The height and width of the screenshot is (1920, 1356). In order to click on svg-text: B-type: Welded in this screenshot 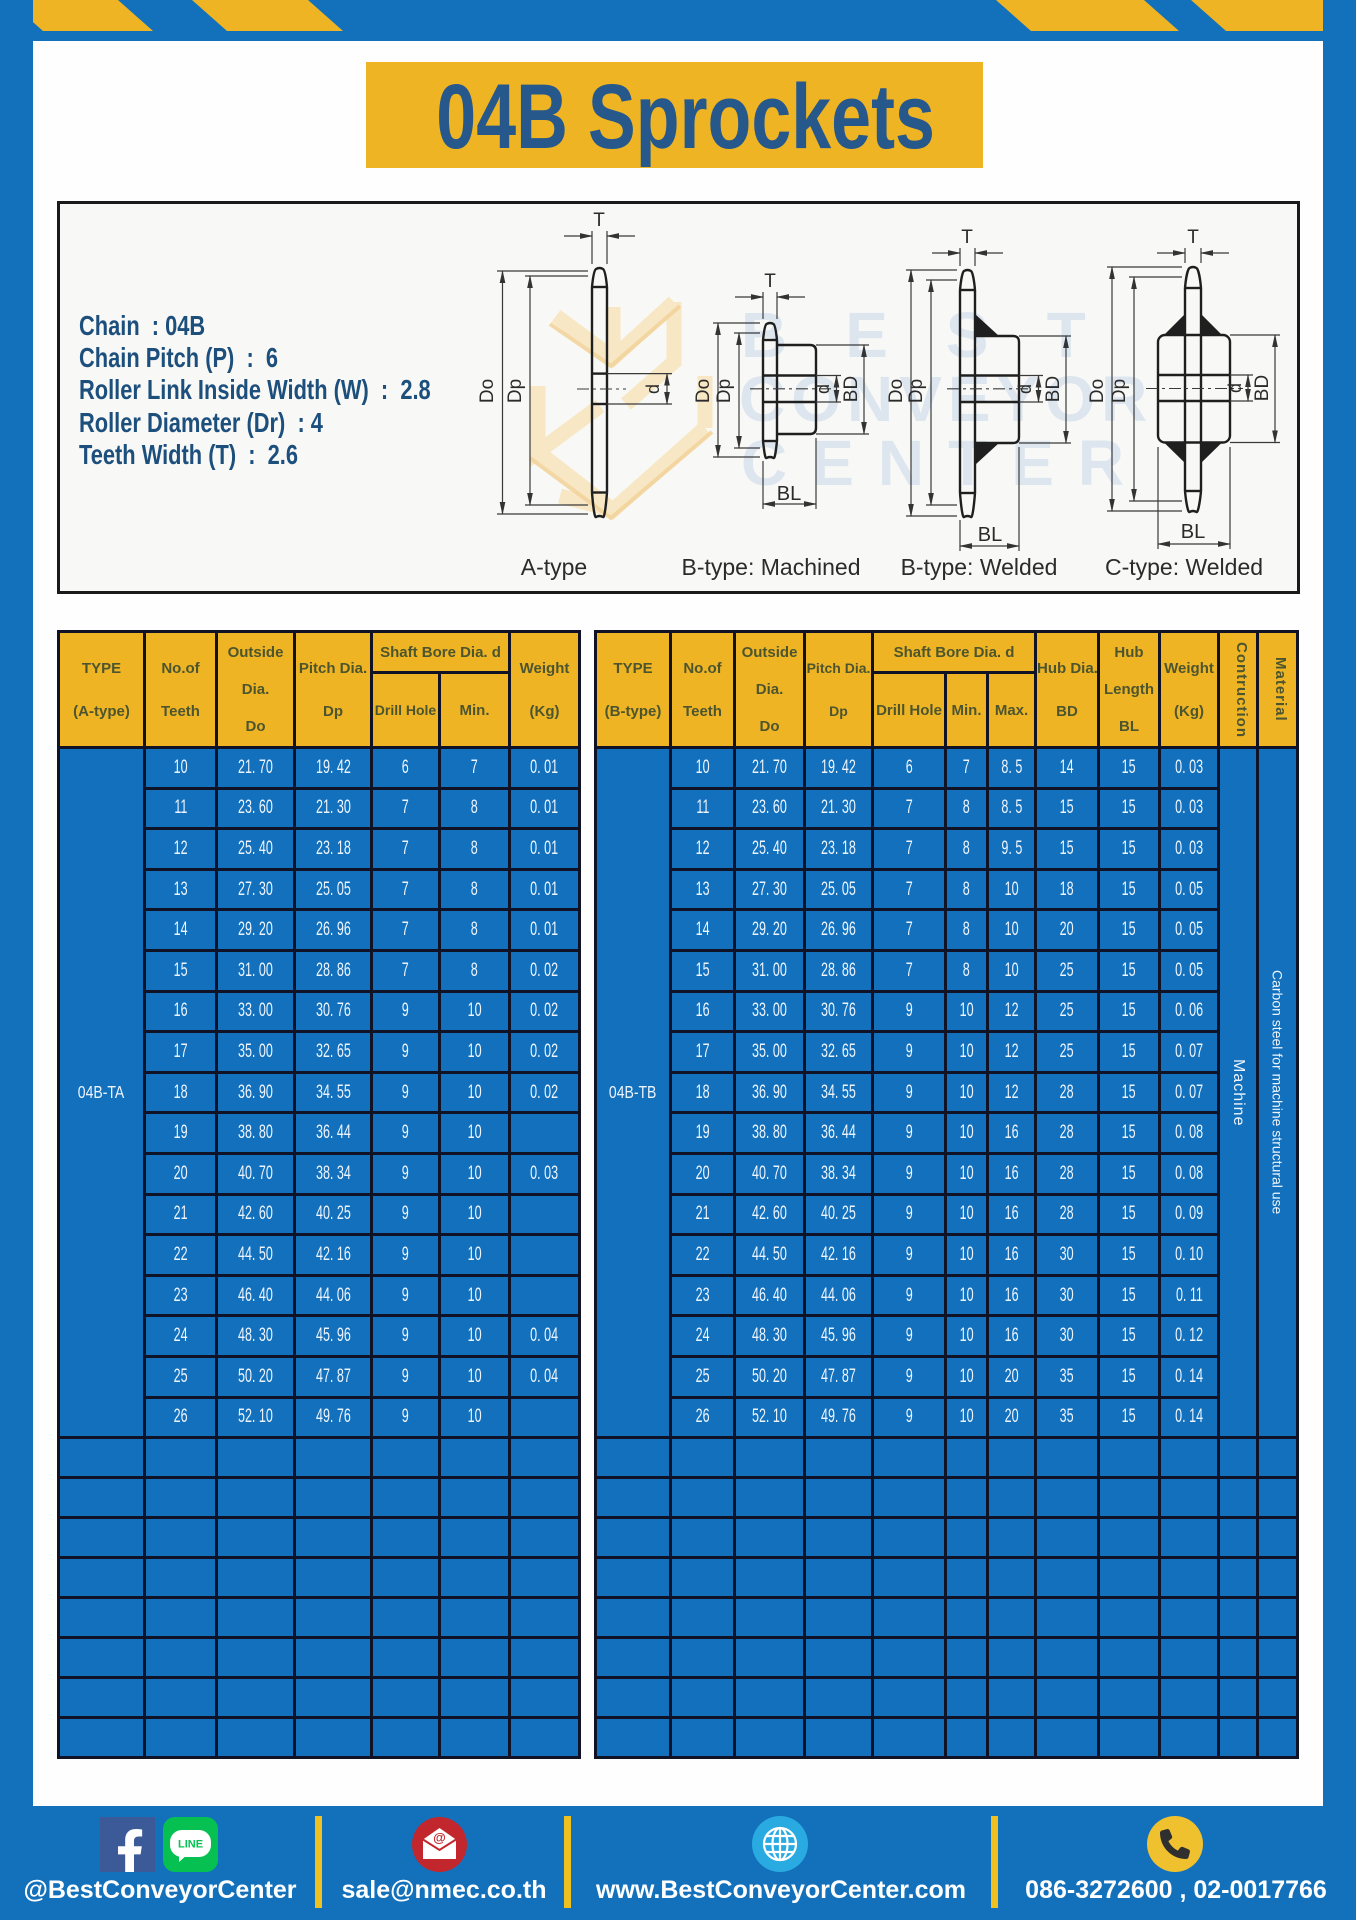, I will do `click(979, 567)`.